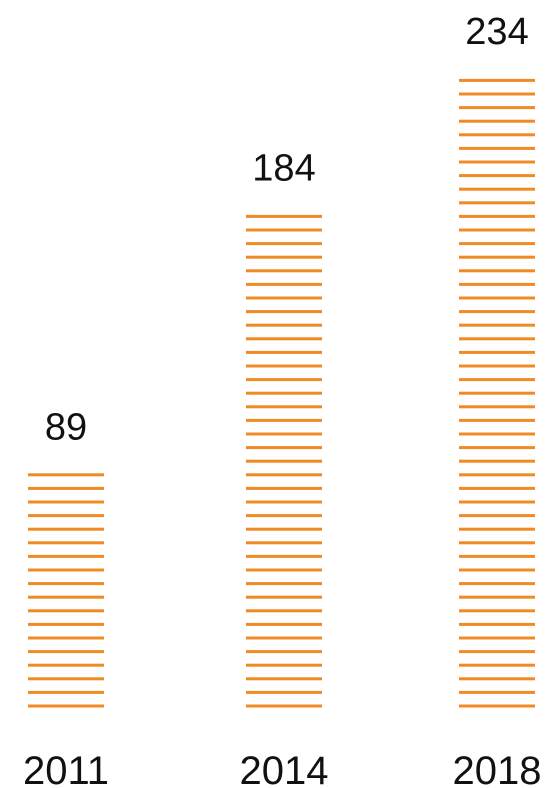 The width and height of the screenshot is (546, 788). Describe the element at coordinates (284, 768) in the screenshot. I see `category-label-2014: 2014` at that location.